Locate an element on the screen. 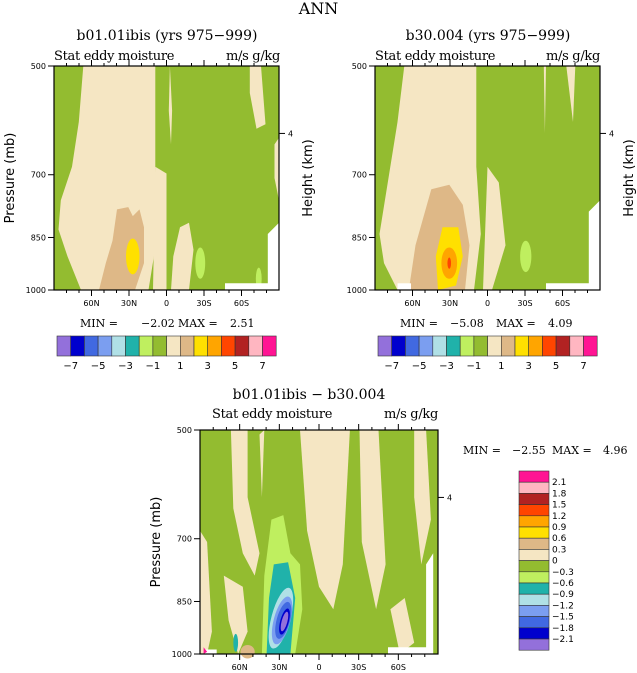 The image size is (637, 673). x-tick-label: 30N is located at coordinates (279, 667).